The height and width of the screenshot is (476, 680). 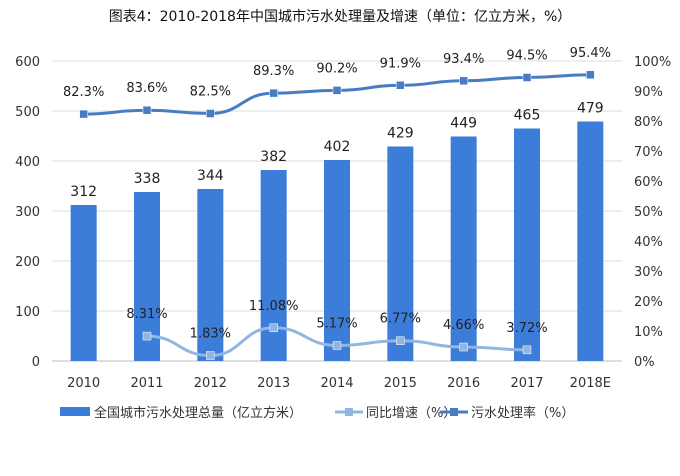 I want to click on bar-data-label: 449, so click(x=463, y=124).